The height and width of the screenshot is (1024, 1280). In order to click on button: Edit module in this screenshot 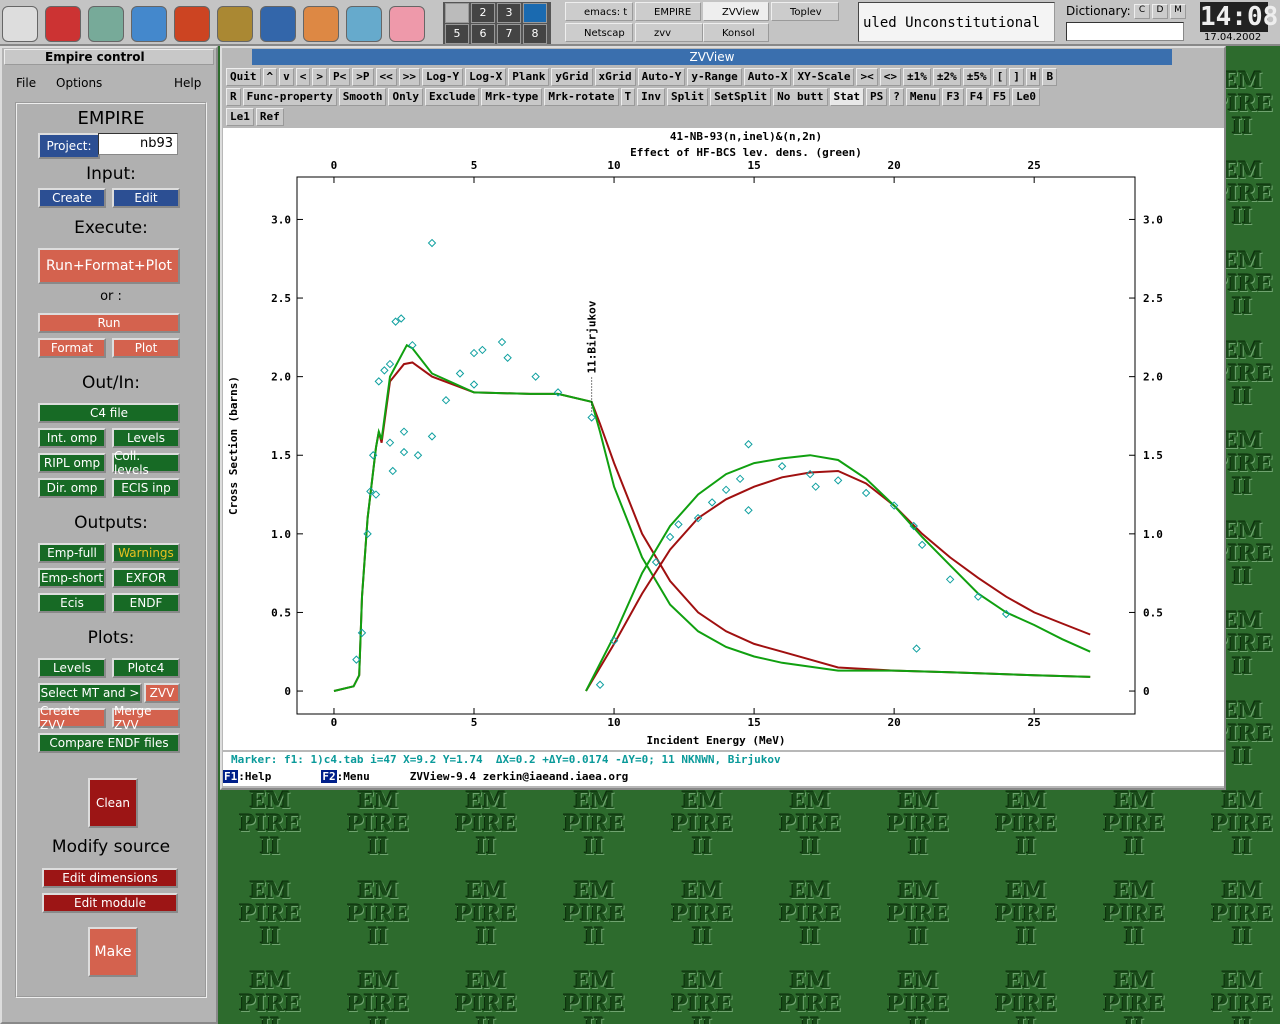, I will do `click(110, 903)`.